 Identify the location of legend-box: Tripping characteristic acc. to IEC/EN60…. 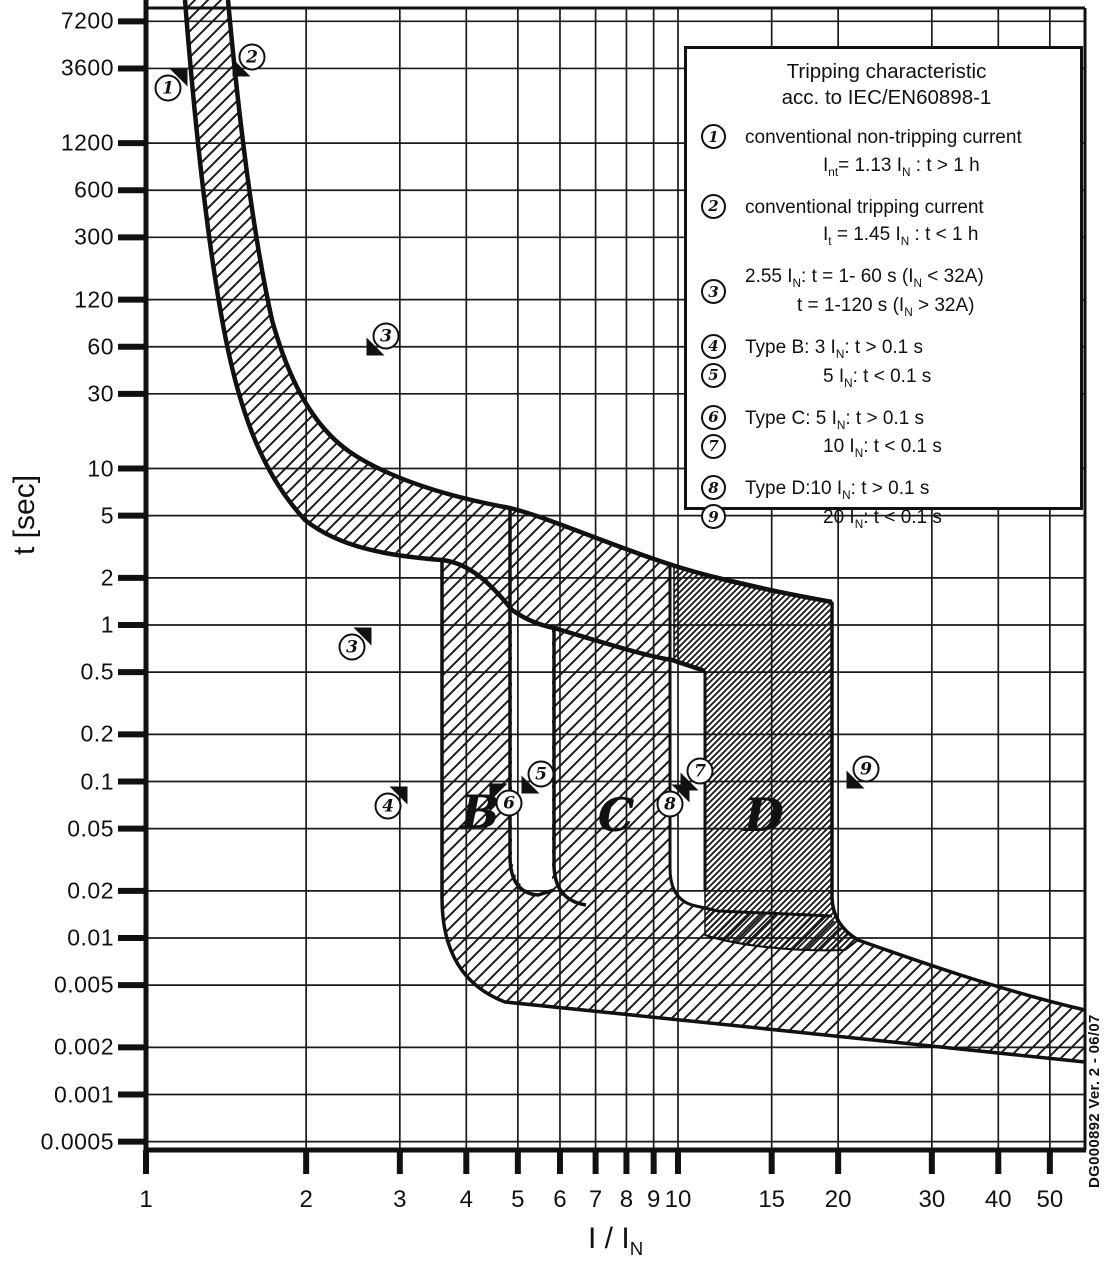
(883, 288).